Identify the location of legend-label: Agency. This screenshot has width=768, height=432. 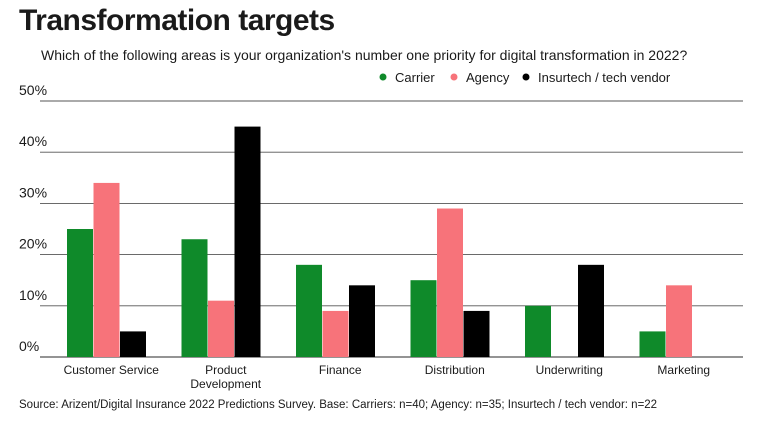
(488, 77).